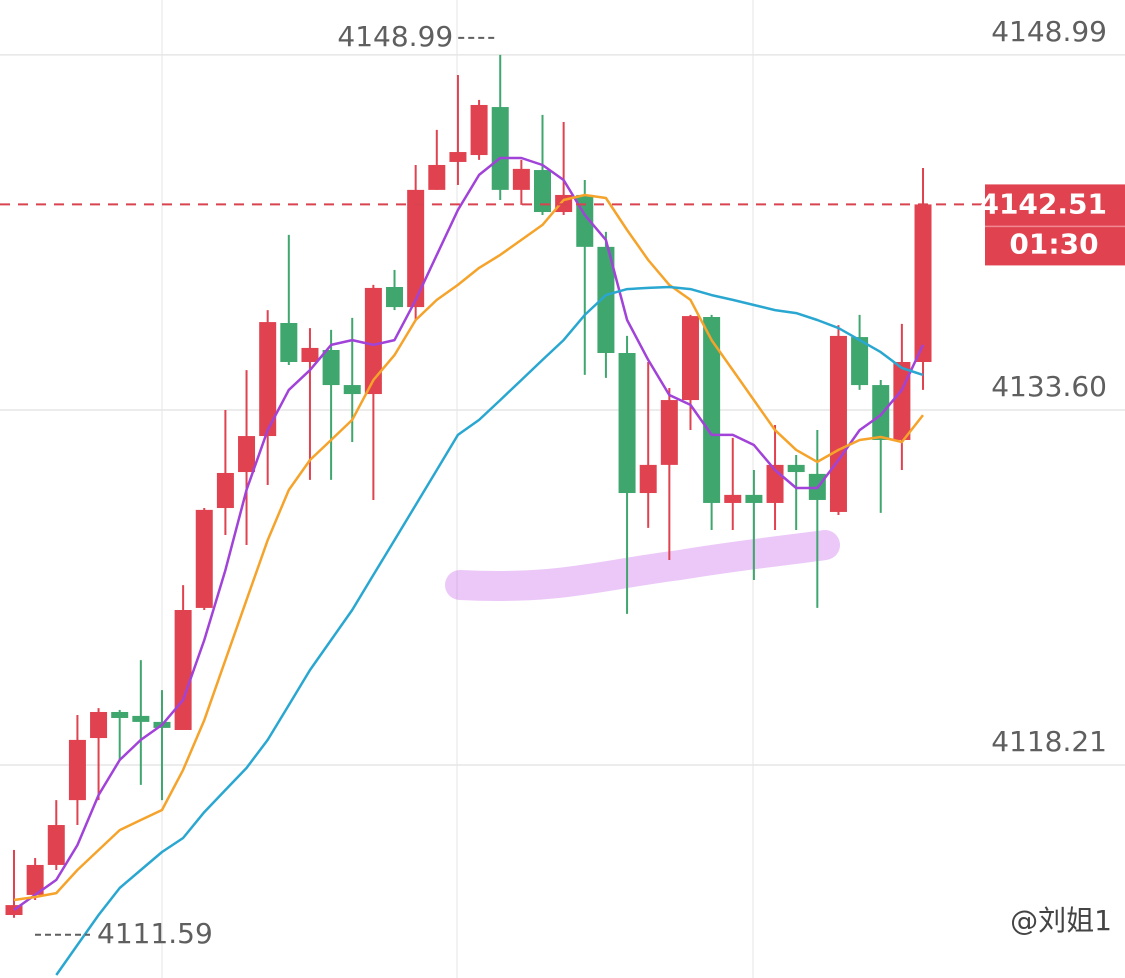 This screenshot has height=978, width=1125. Describe the element at coordinates (1043, 203) in the screenshot. I see `last-price-label: 4142.51` at that location.